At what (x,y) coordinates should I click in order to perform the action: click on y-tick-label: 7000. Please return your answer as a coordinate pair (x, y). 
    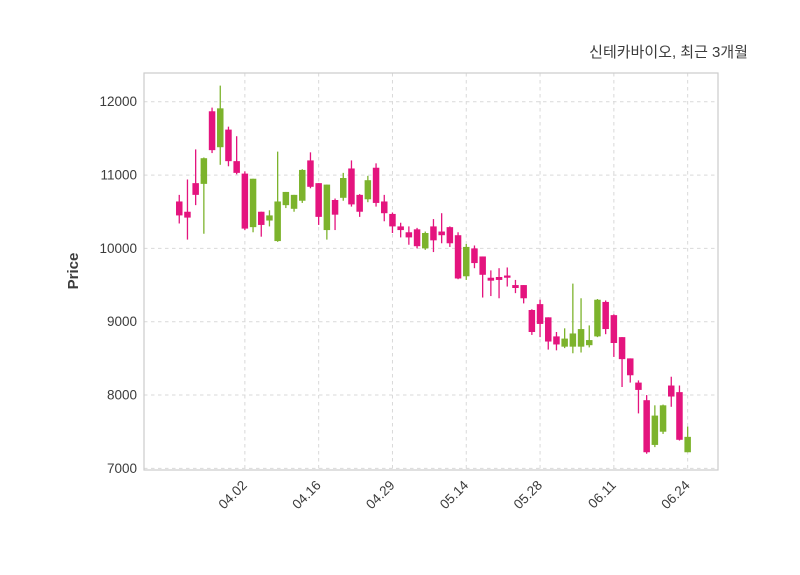
    Looking at the image, I should click on (122, 468).